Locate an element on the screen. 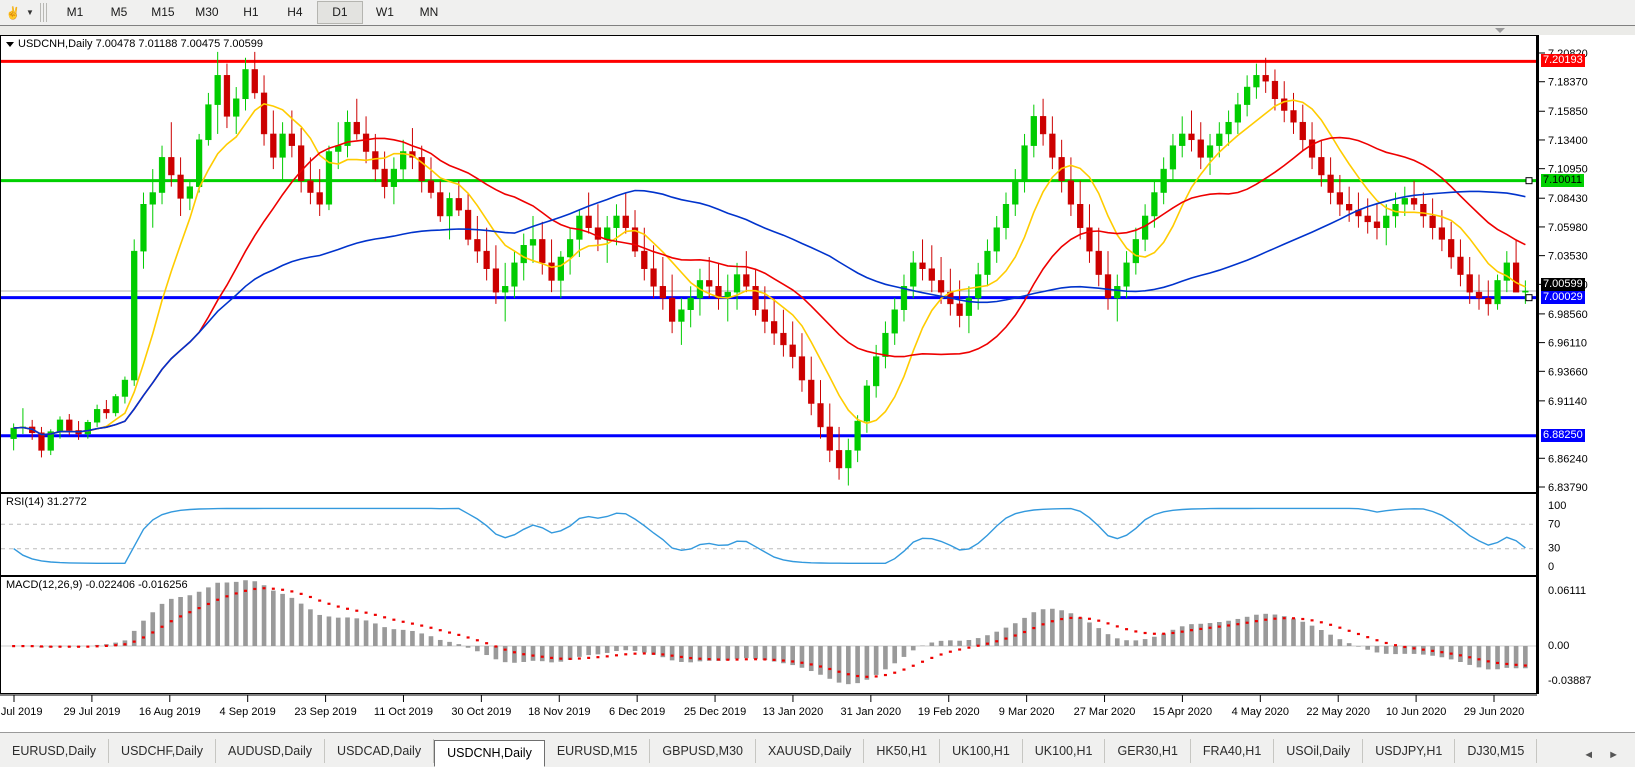  timeframe-h1: H1 is located at coordinates (251, 12).